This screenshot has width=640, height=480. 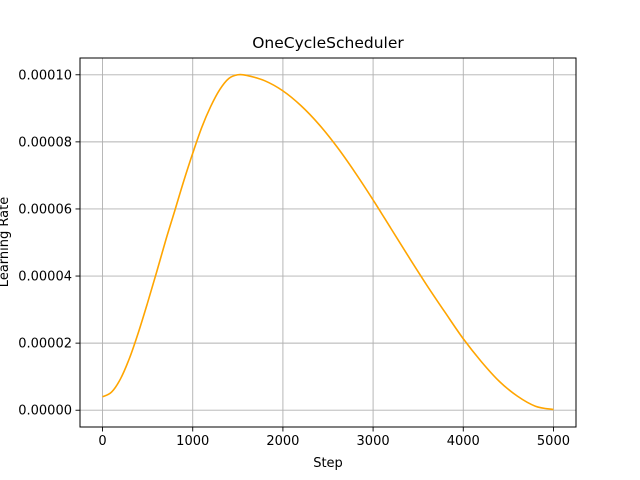 I want to click on y-tick-label: 0.00006, so click(x=45, y=209).